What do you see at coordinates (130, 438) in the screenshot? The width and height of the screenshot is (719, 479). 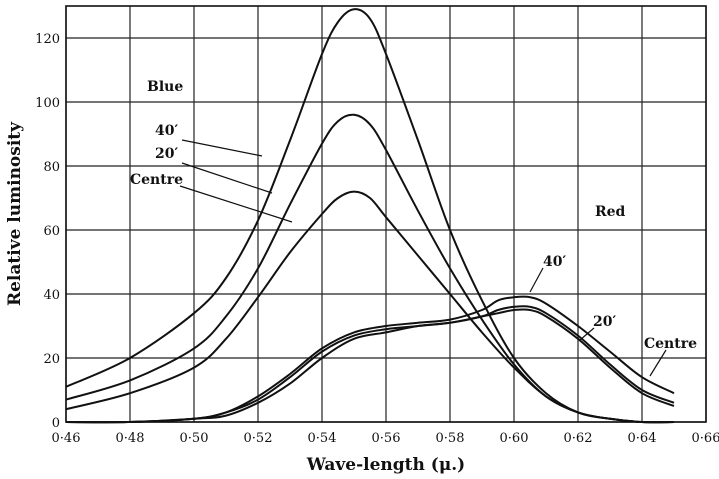 I see `x-tick-label: 0·48` at bounding box center [130, 438].